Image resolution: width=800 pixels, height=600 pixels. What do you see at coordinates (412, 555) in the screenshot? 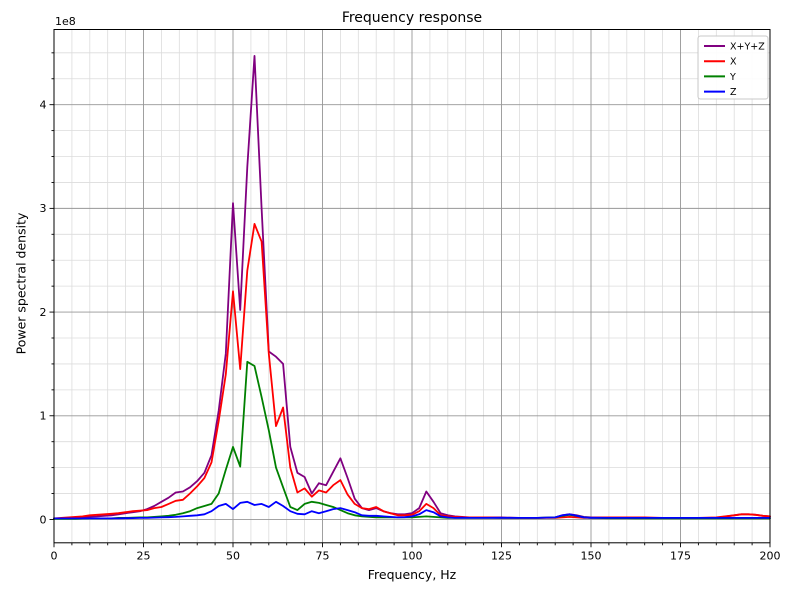
I see `x-tick-label: 100` at bounding box center [412, 555].